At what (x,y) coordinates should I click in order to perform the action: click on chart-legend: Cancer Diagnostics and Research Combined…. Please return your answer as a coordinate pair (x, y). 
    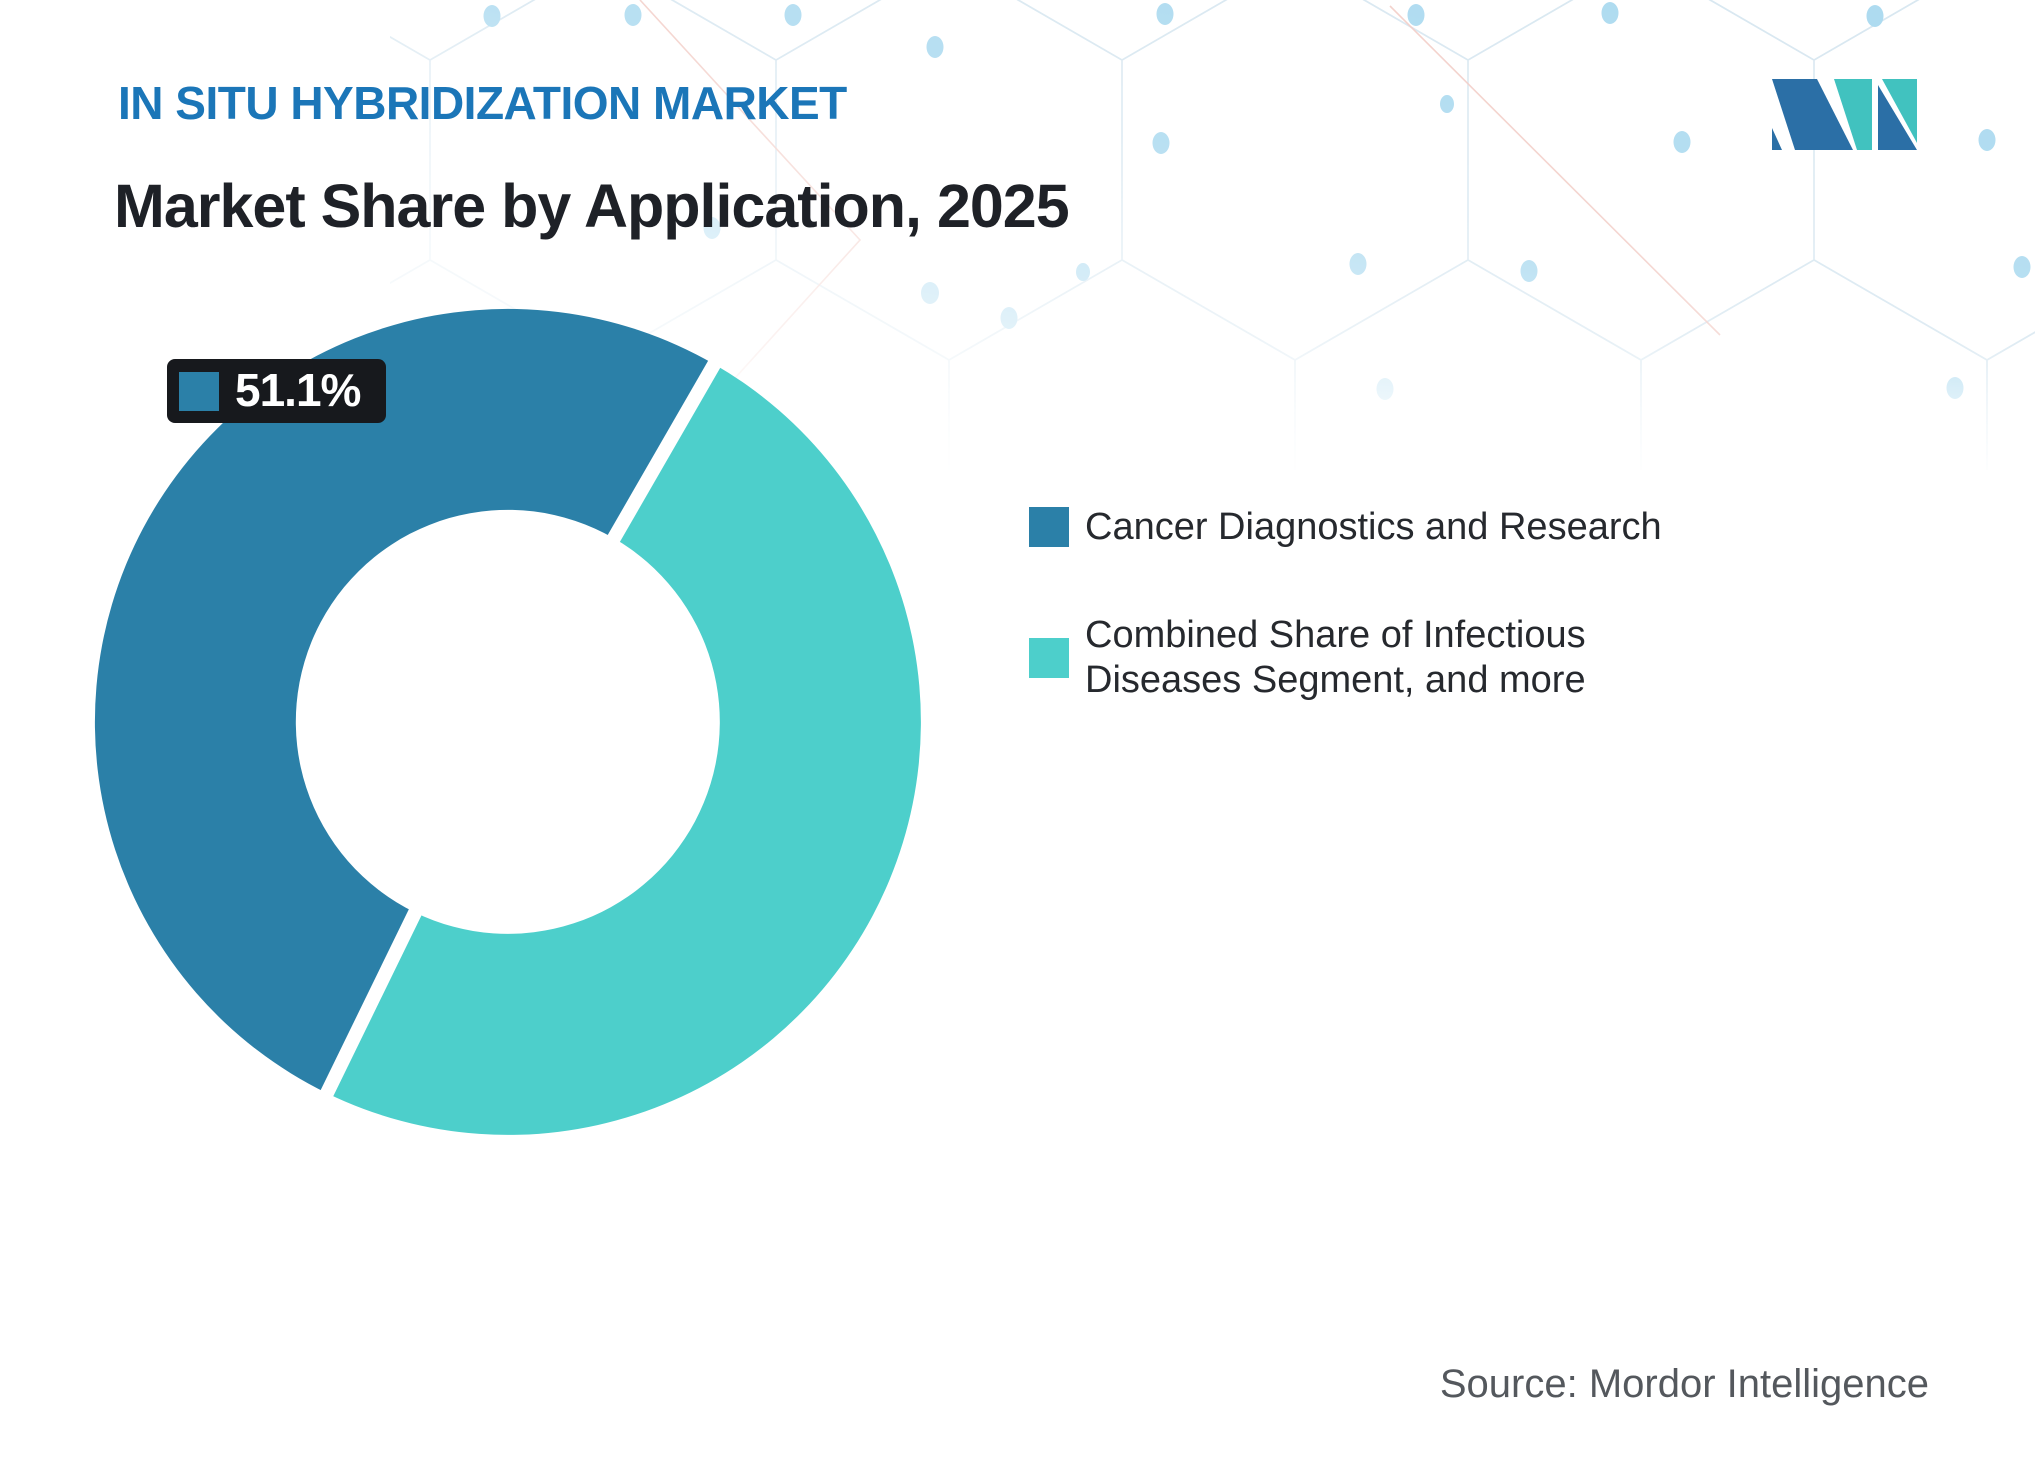
    Looking at the image, I should click on (1347, 603).